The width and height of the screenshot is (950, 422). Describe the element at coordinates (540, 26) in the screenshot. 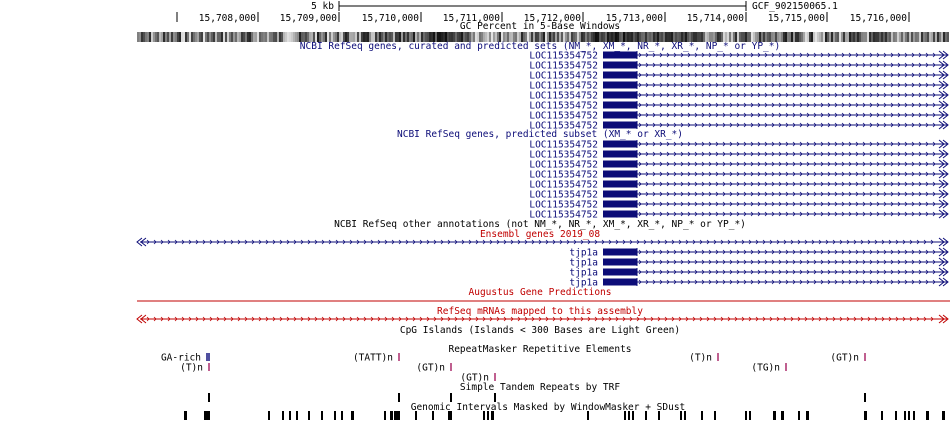

I see `gc-track-title: GC Percent in 5-Base Windows` at that location.